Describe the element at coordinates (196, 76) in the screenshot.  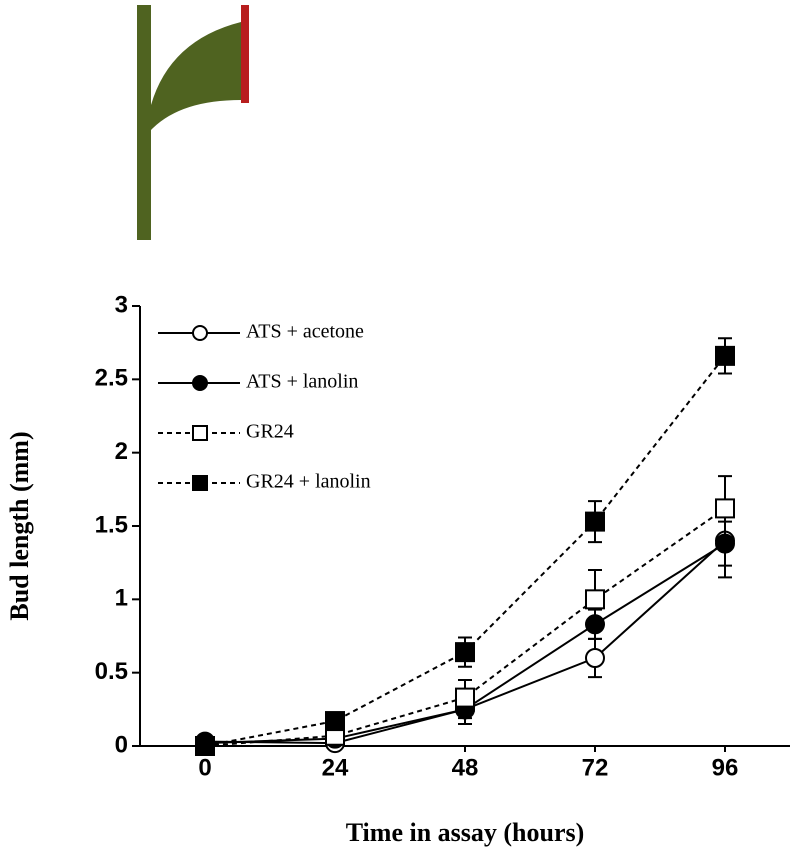
I see `branch` at that location.